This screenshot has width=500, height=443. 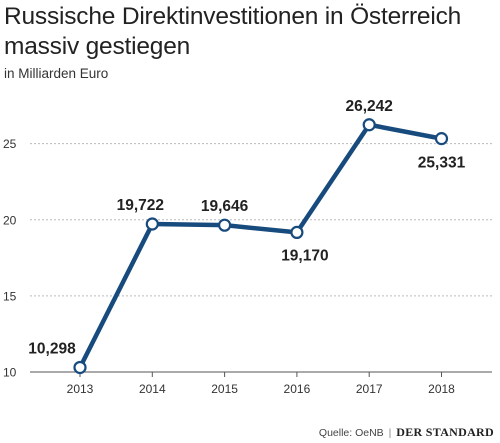 I want to click on x-tick-label: 2017, so click(x=369, y=389).